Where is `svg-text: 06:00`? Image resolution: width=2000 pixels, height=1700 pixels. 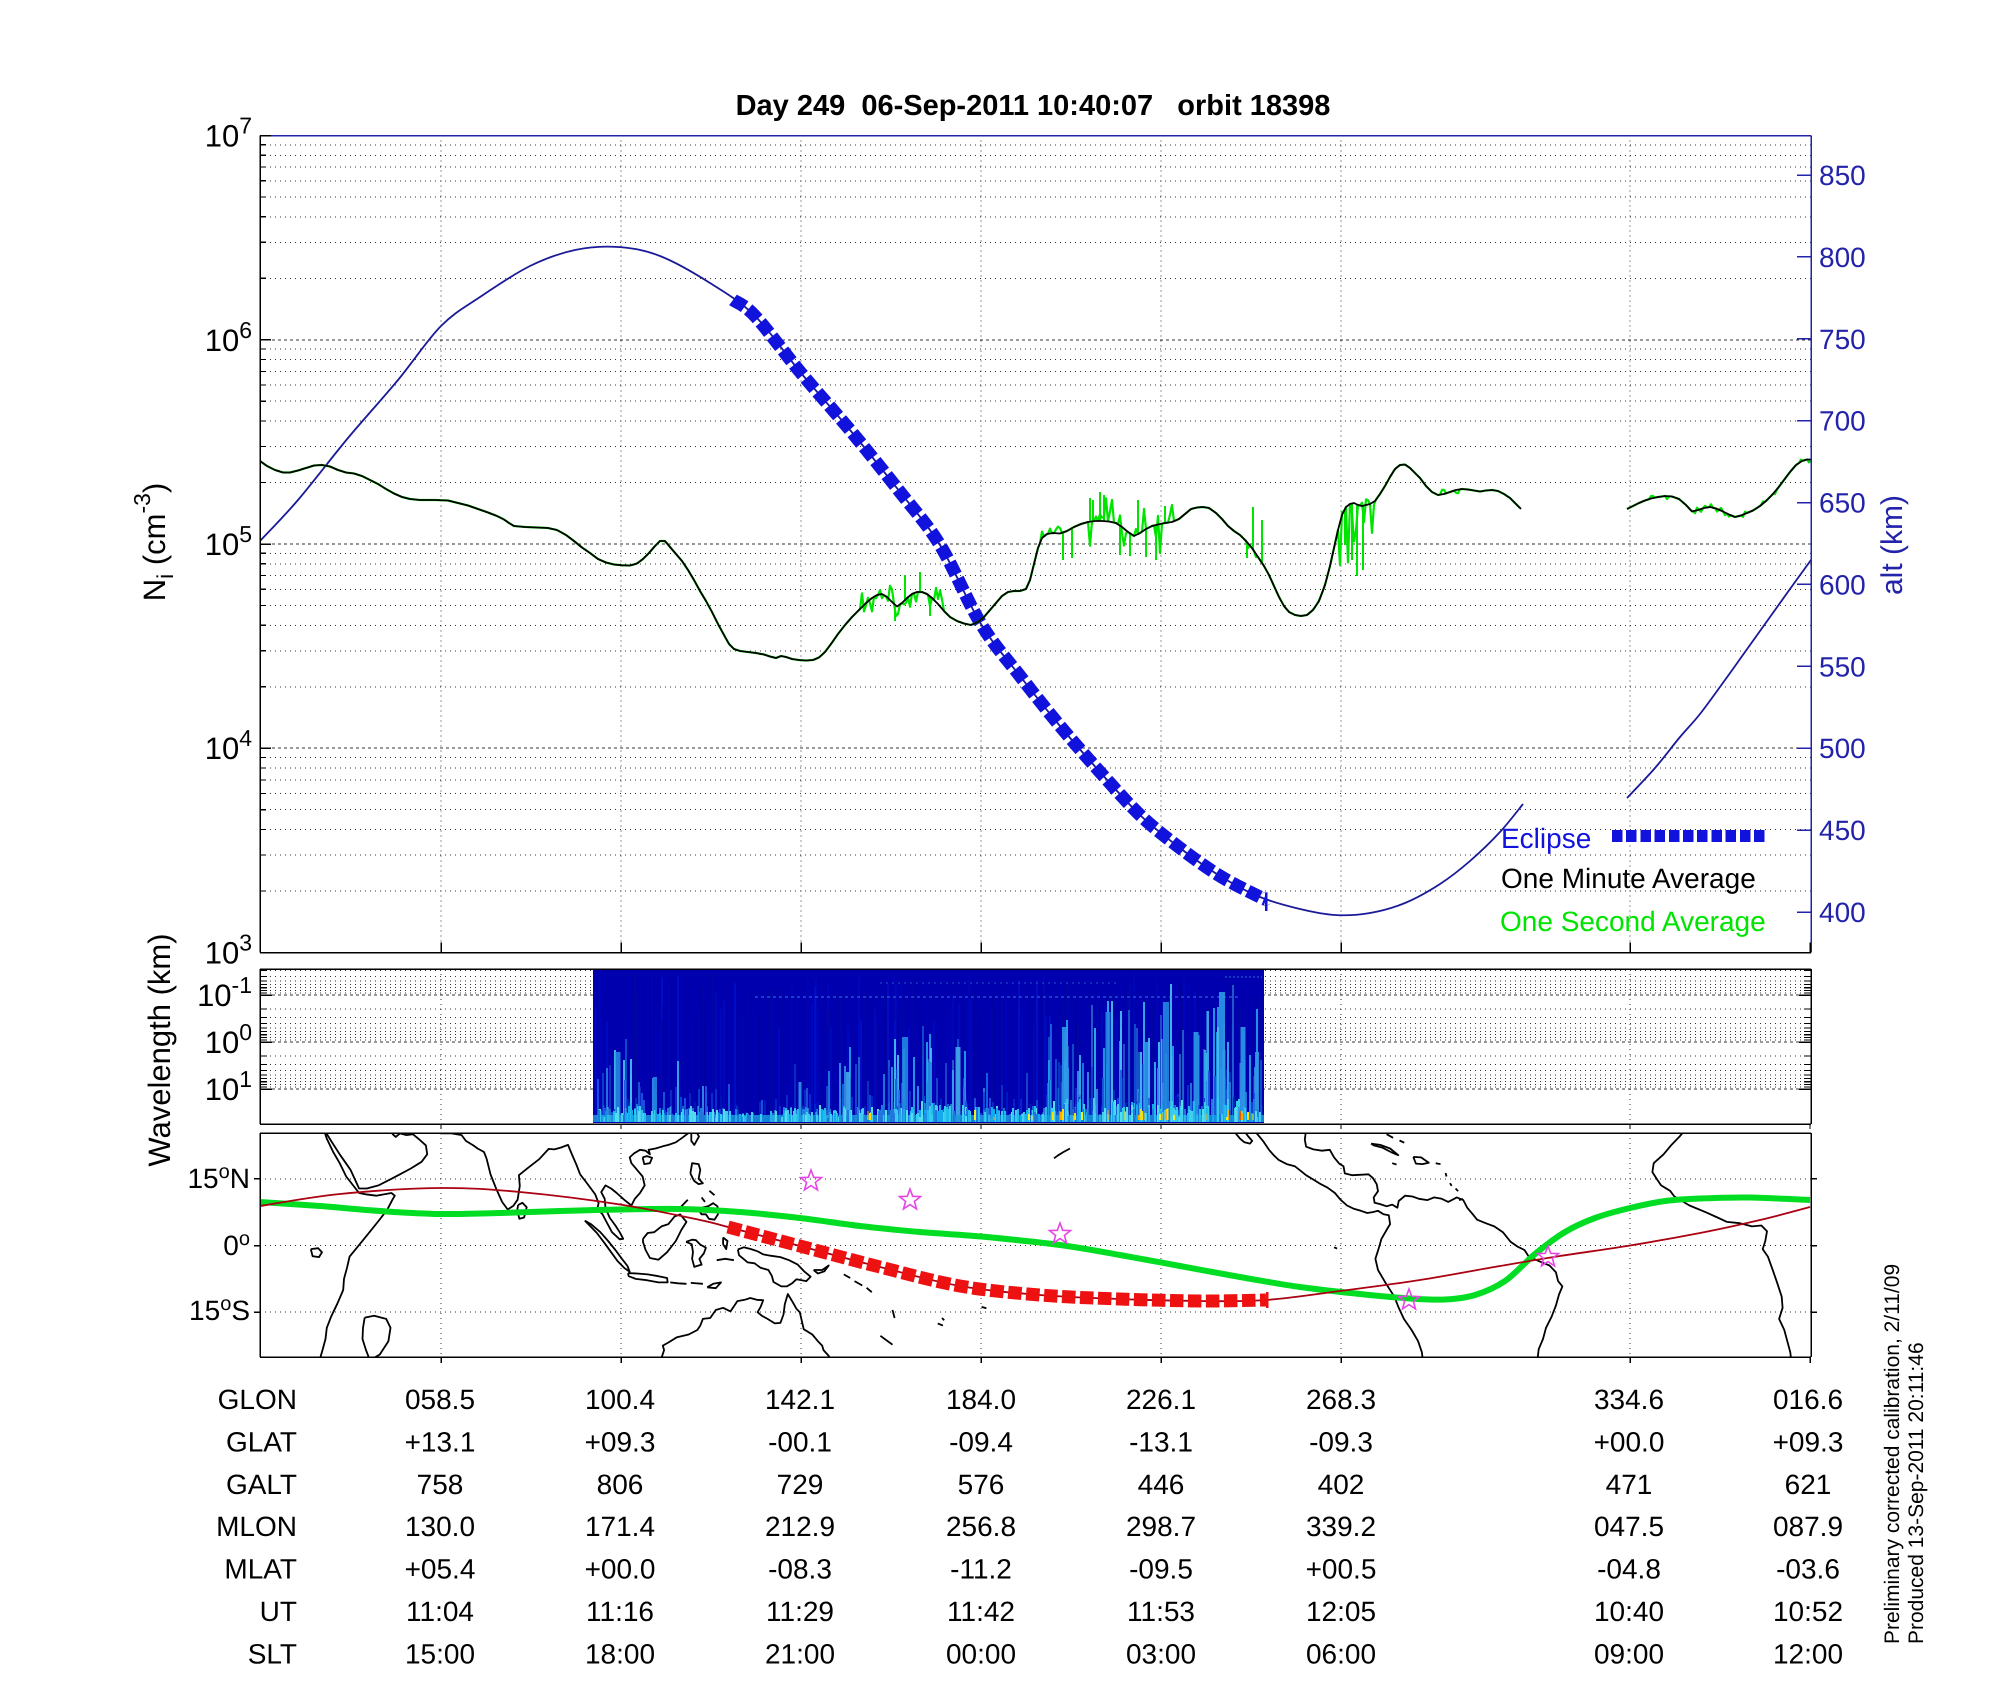 svg-text: 06:00 is located at coordinates (1341, 1653).